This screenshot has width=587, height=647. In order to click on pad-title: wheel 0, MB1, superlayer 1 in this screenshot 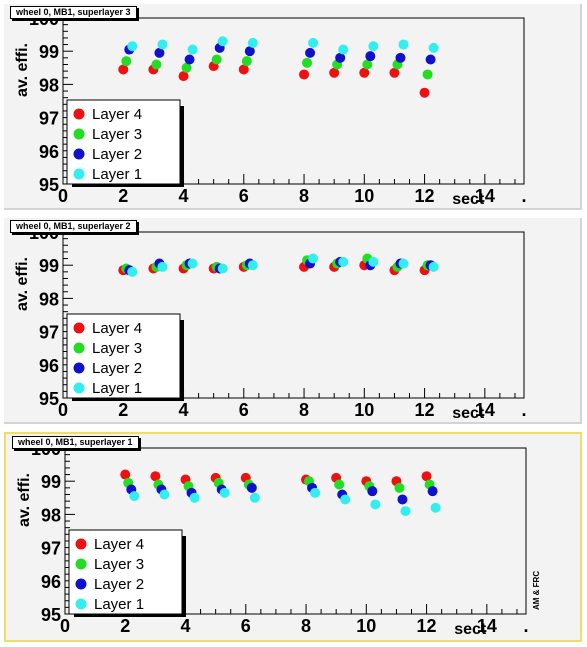, I will do `click(75, 442)`.